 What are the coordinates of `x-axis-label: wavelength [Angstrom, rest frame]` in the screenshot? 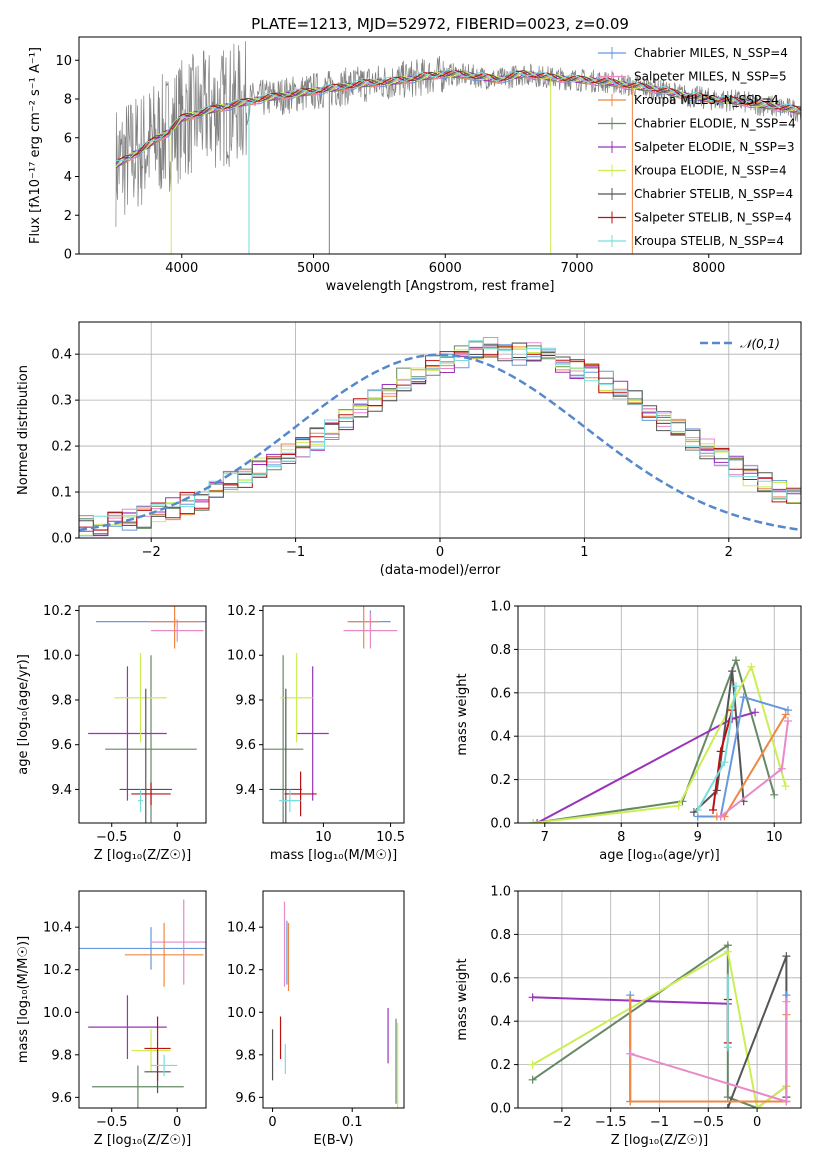 It's located at (440, 286).